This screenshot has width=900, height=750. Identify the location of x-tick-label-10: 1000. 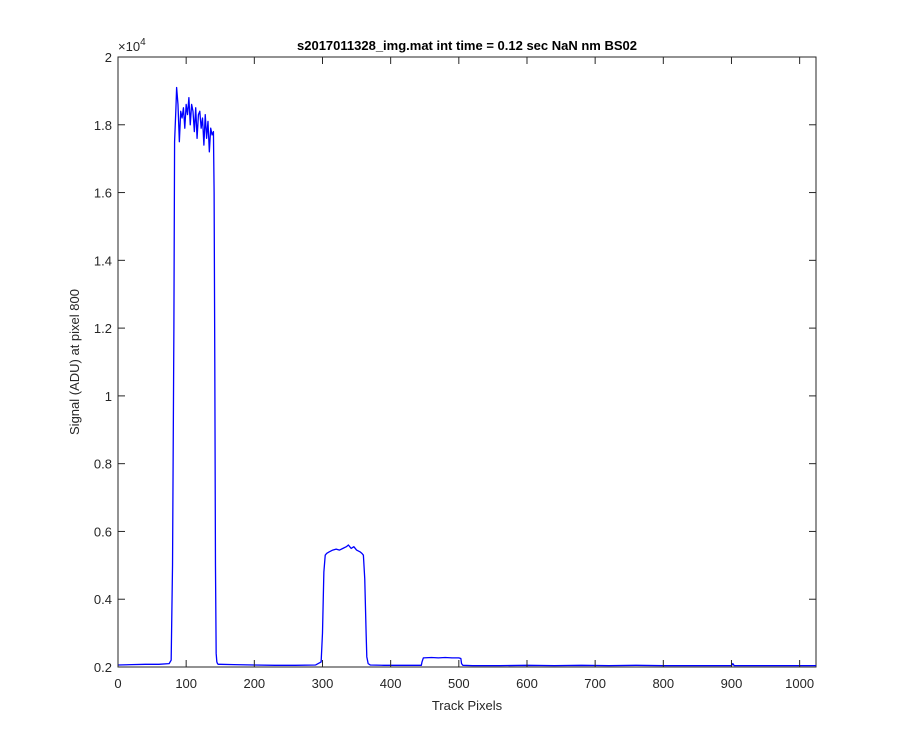
(799, 683).